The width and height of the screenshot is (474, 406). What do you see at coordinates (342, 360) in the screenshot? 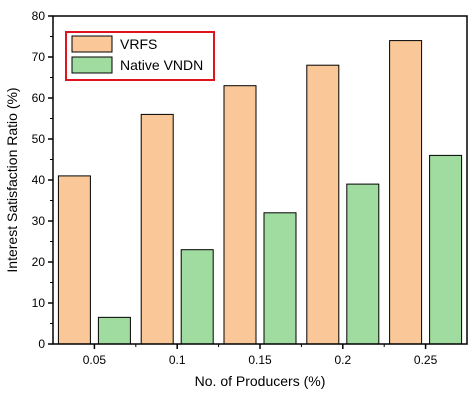
I see `x-tick-label: 0.2` at bounding box center [342, 360].